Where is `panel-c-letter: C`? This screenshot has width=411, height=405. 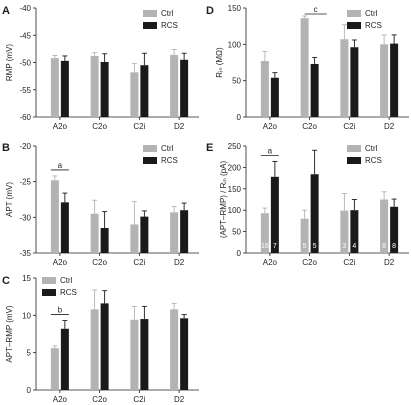 panel-c-letter: C is located at coordinates (6, 281).